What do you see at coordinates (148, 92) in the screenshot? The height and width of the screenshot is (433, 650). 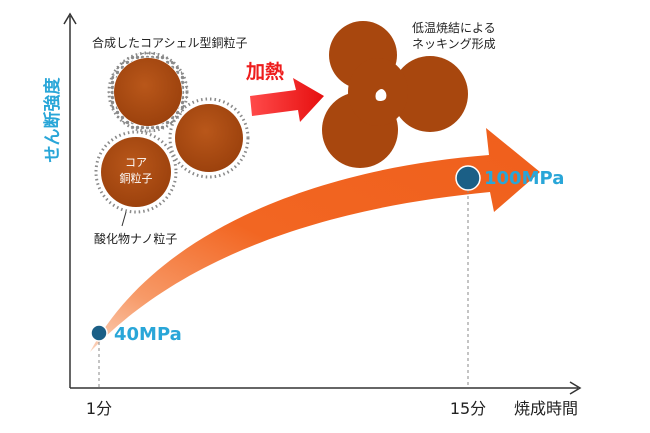 I see `particle-top` at bounding box center [148, 92].